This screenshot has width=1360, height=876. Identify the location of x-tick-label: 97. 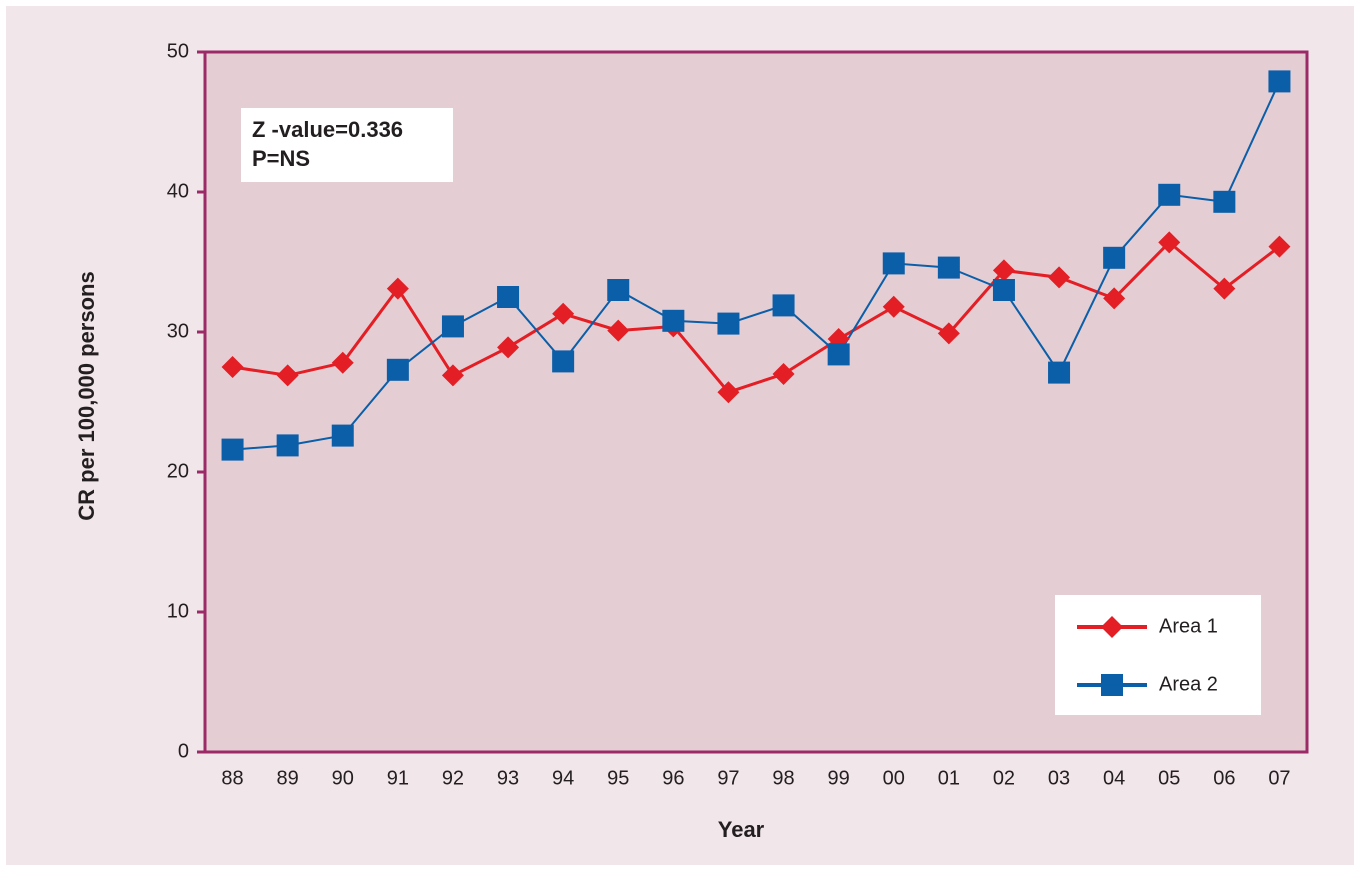
(728, 778).